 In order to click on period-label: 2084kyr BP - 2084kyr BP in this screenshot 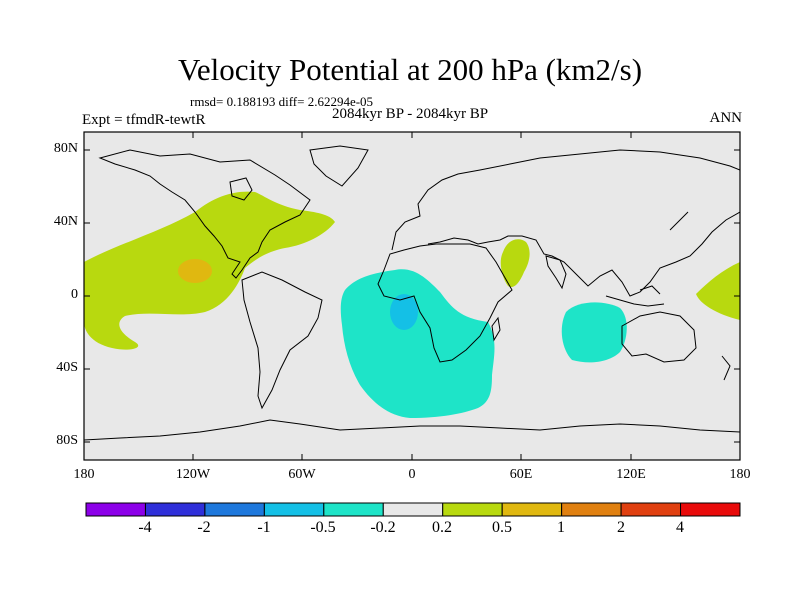, I will do `click(410, 114)`.